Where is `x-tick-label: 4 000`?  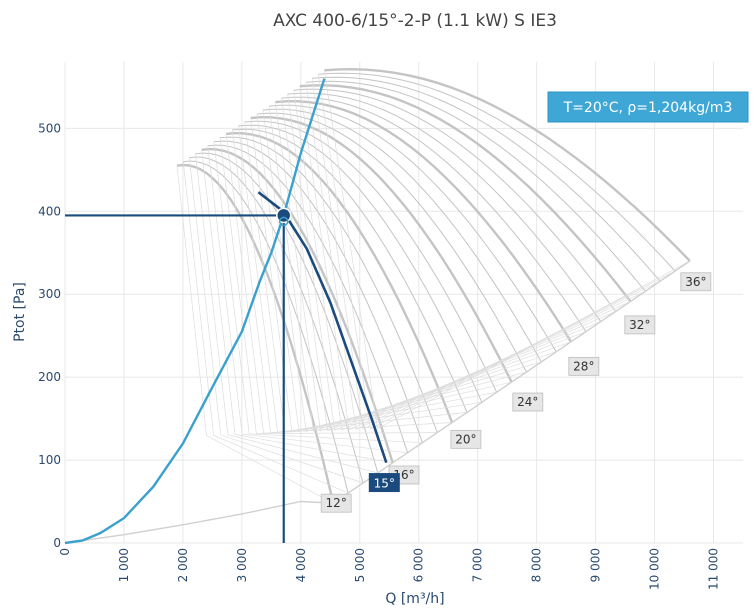
x-tick-label: 4 000 is located at coordinates (301, 565).